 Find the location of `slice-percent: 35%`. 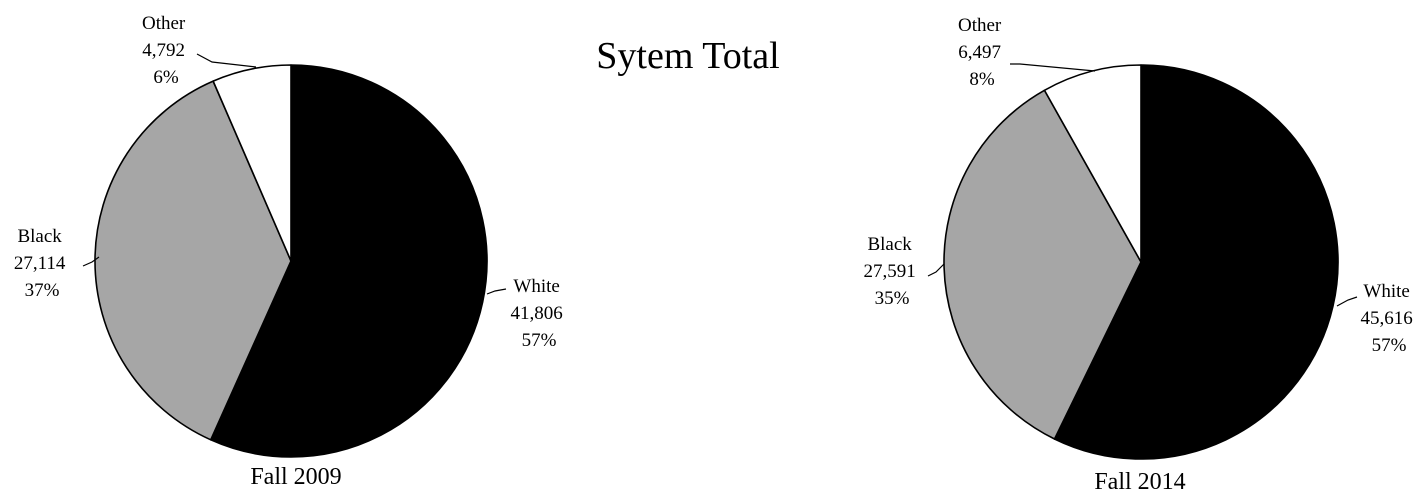

slice-percent: 35% is located at coordinates (892, 298).